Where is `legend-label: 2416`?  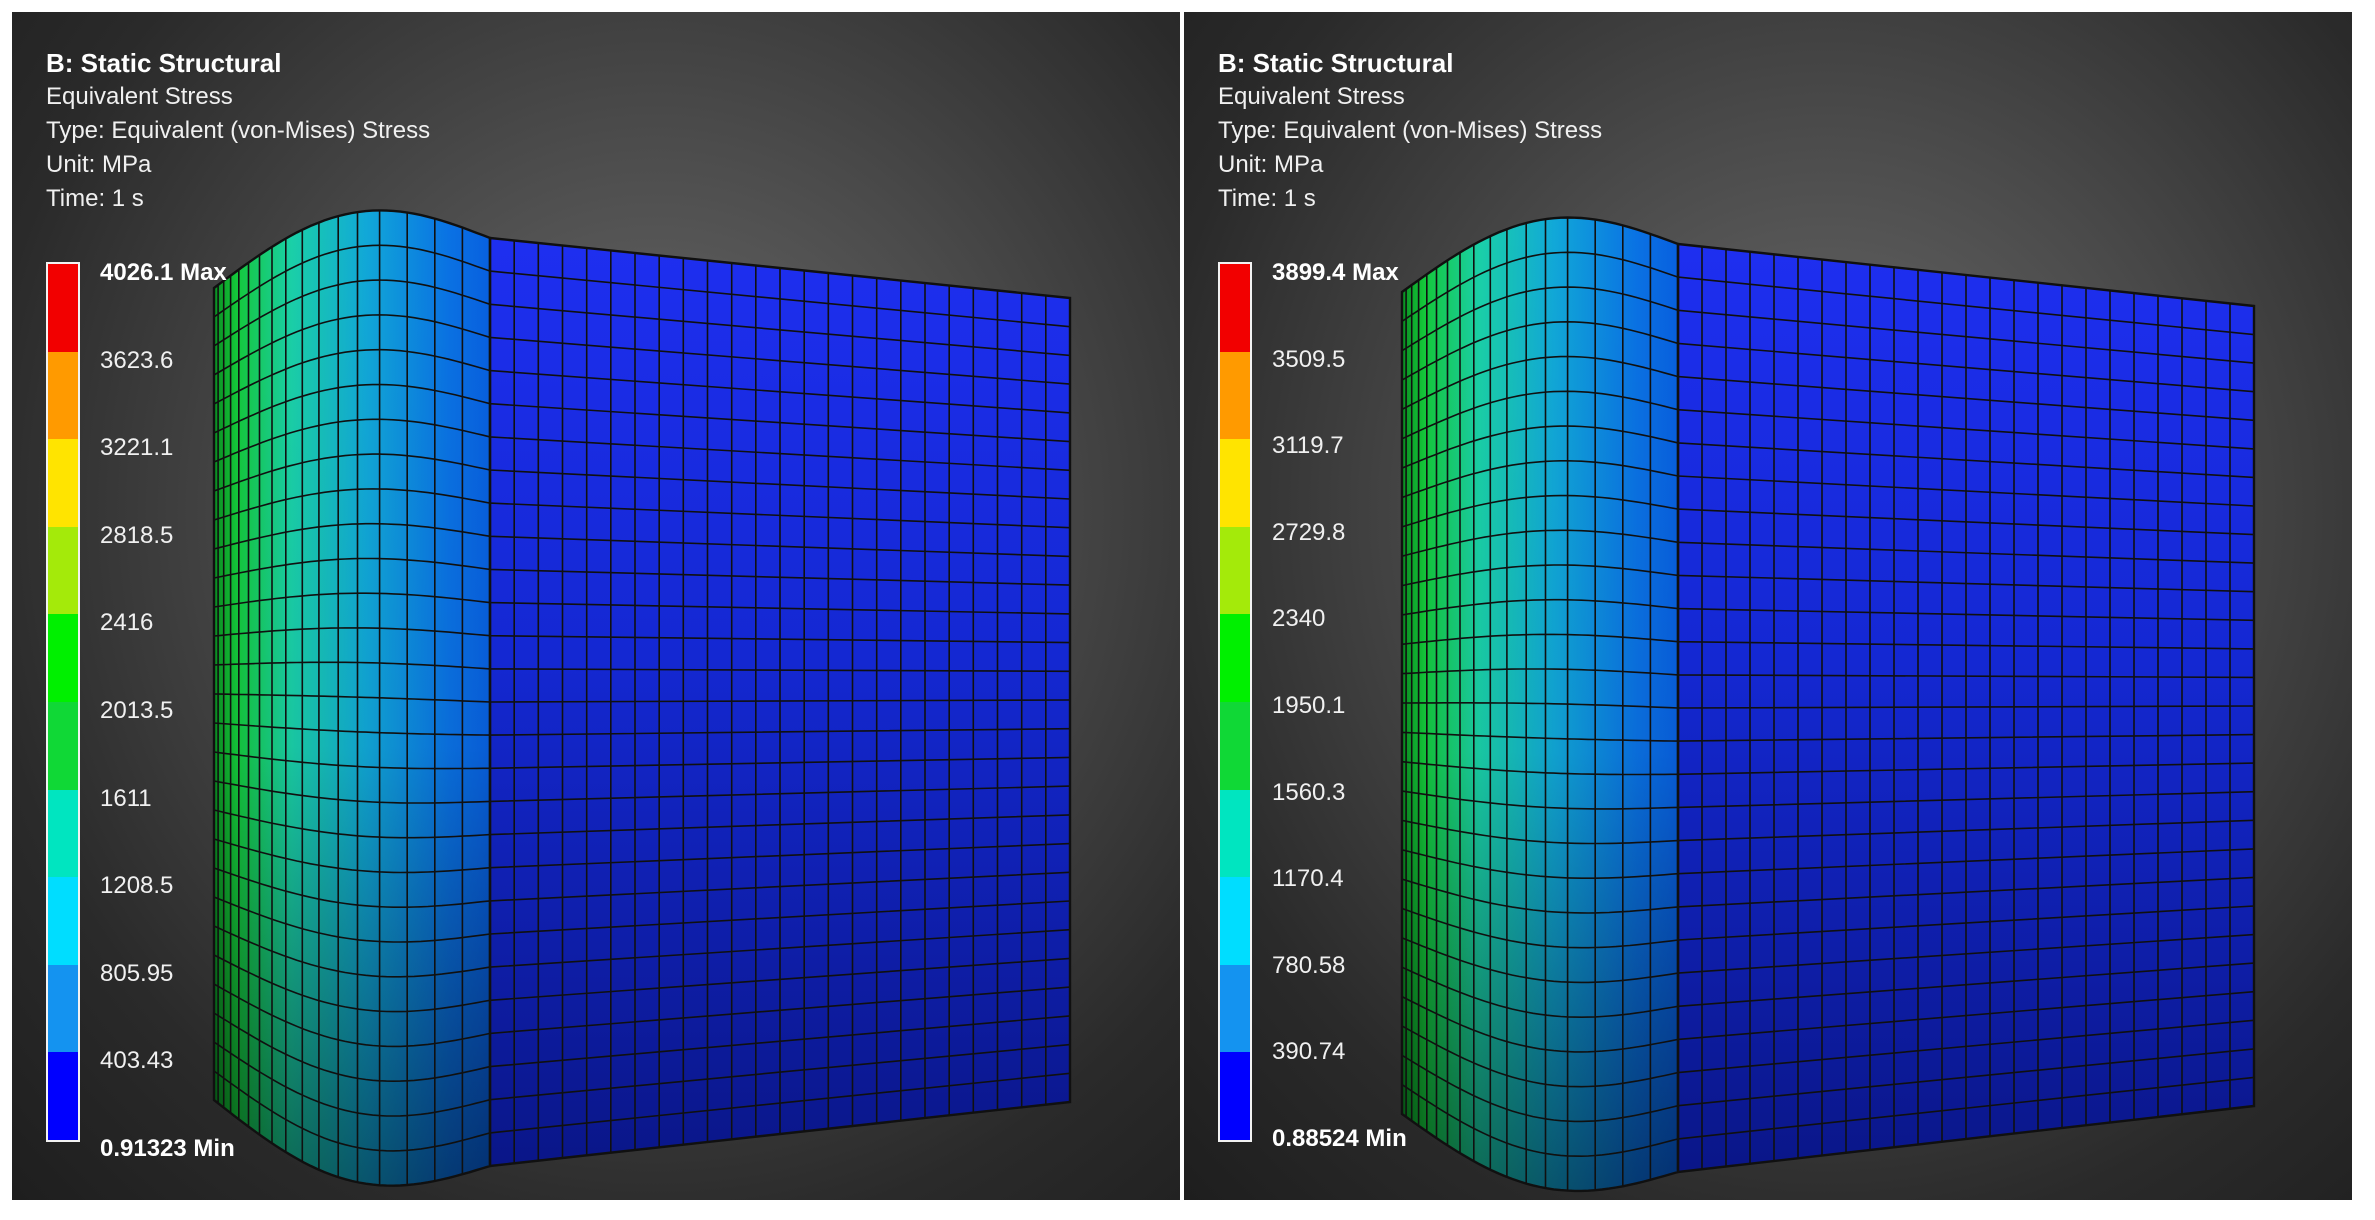 legend-label: 2416 is located at coordinates (127, 623).